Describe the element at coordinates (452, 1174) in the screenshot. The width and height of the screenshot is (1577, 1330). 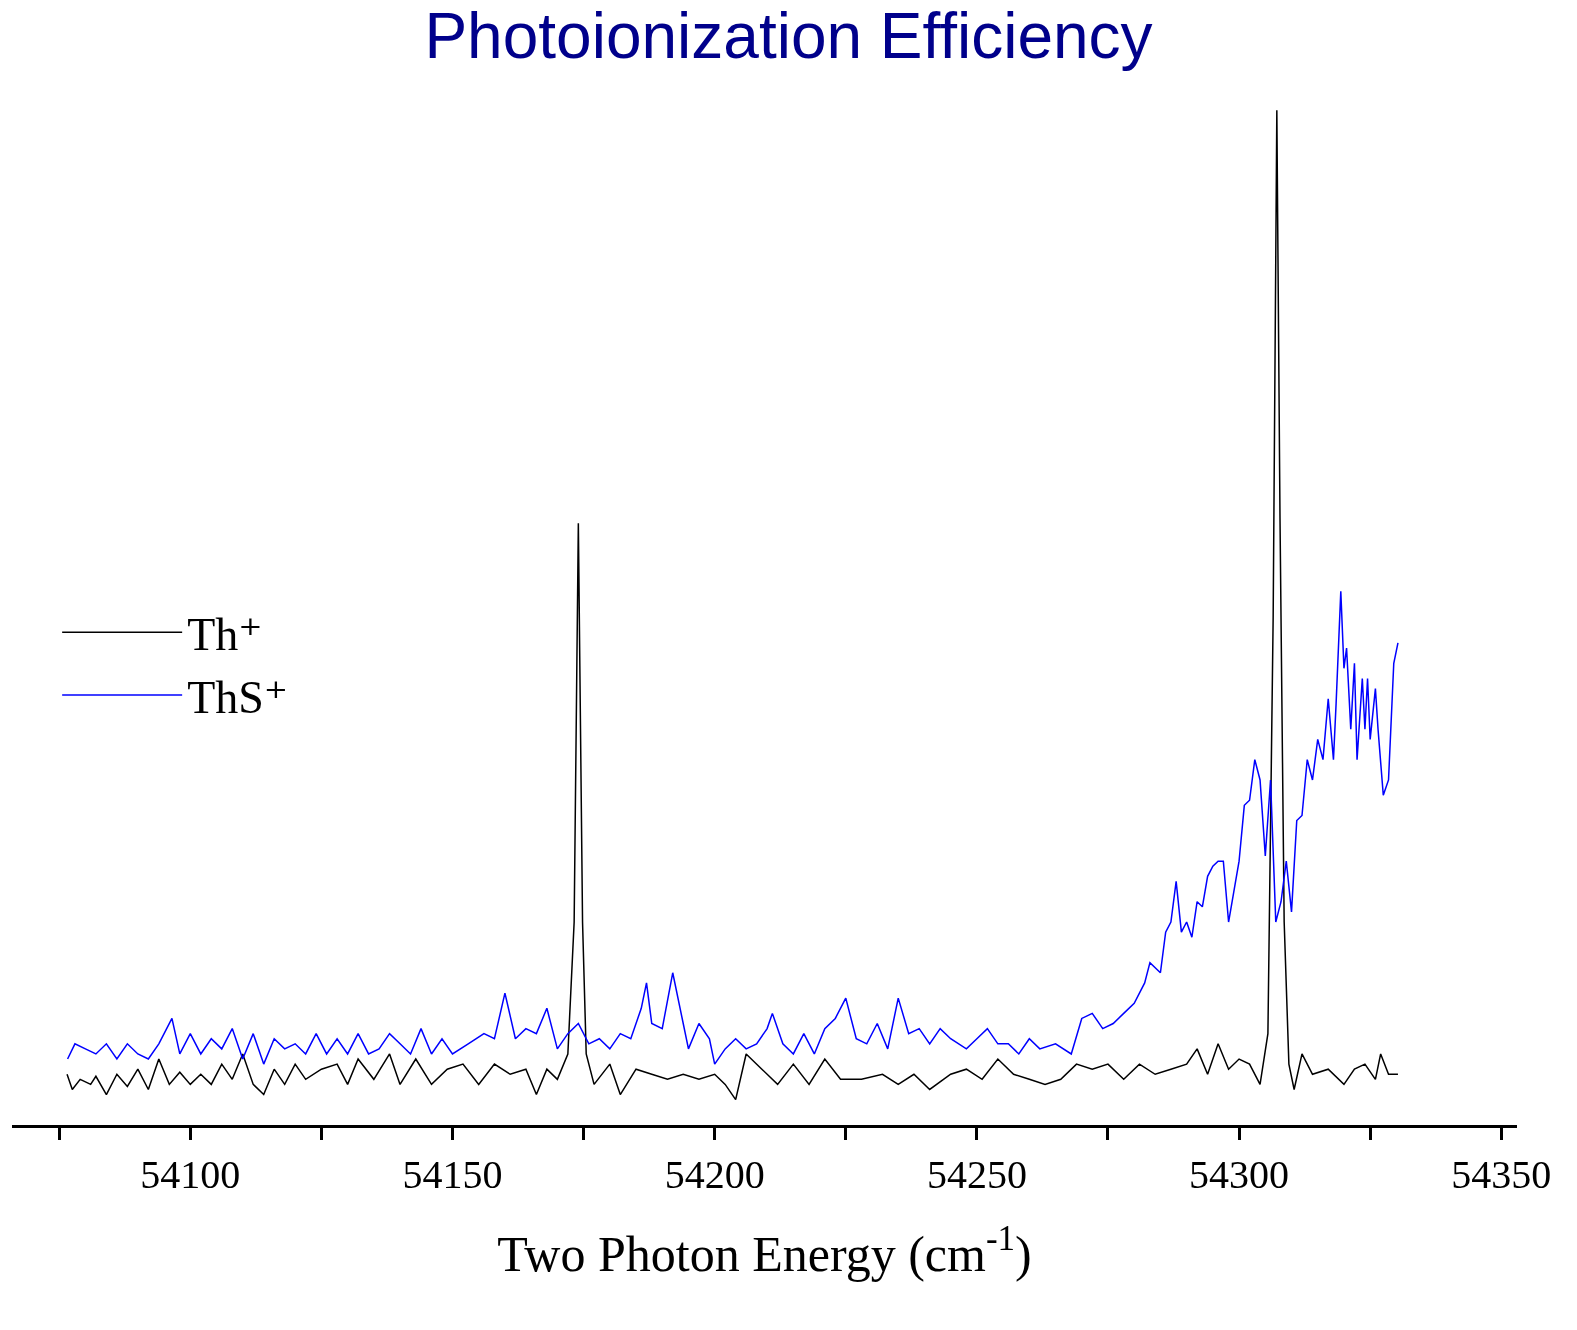
I see `x-tick-label: 54150` at that location.